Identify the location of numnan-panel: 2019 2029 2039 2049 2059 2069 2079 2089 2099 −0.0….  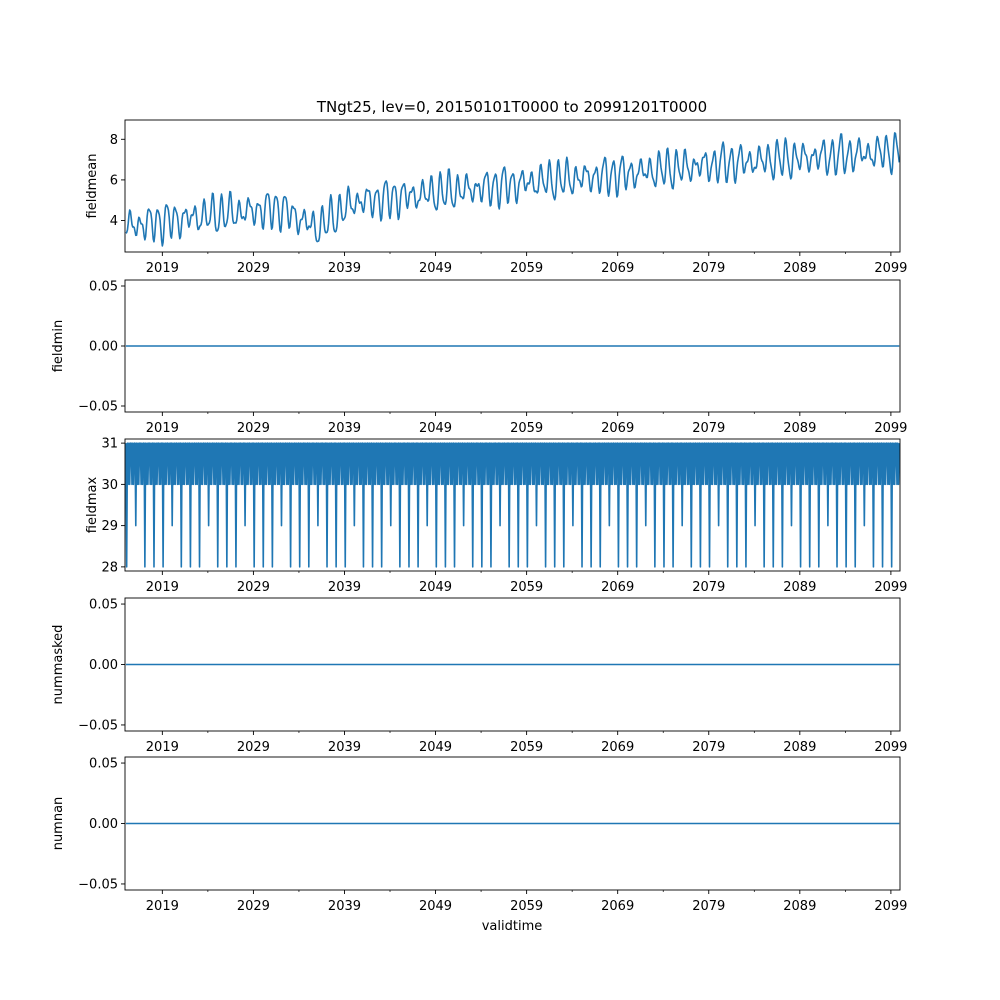
(479, 835).